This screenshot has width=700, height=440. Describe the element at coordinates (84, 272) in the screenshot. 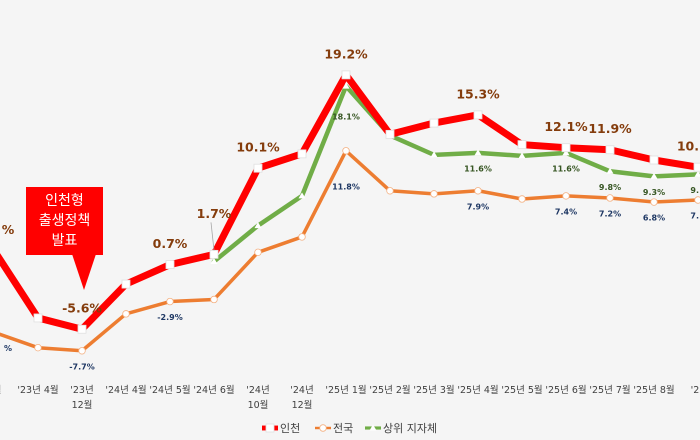

I see `annotation-arrow` at that location.